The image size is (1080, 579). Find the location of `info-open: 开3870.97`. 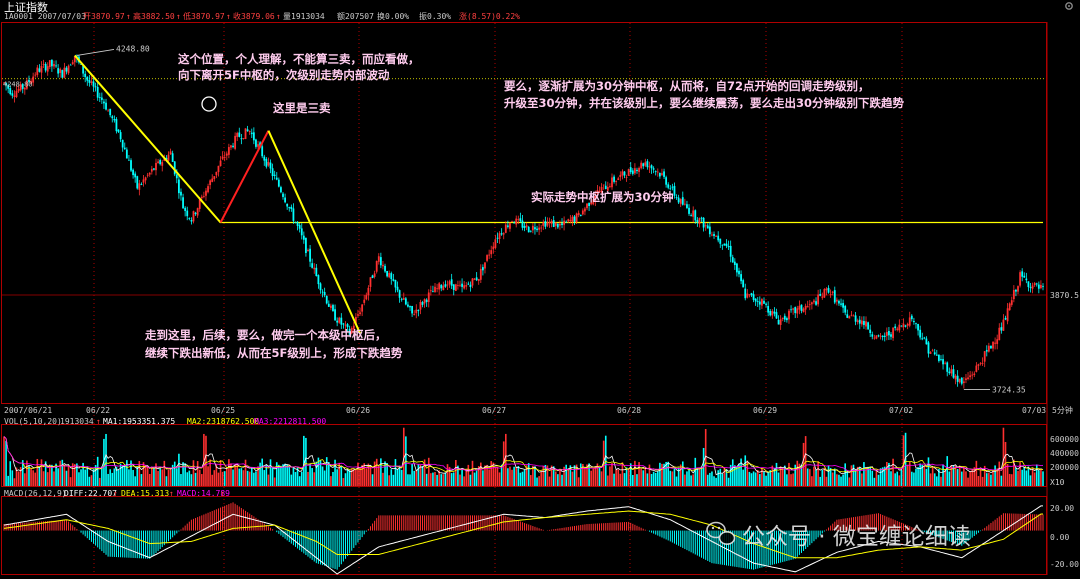

info-open: 开3870.97 is located at coordinates (104, 16).